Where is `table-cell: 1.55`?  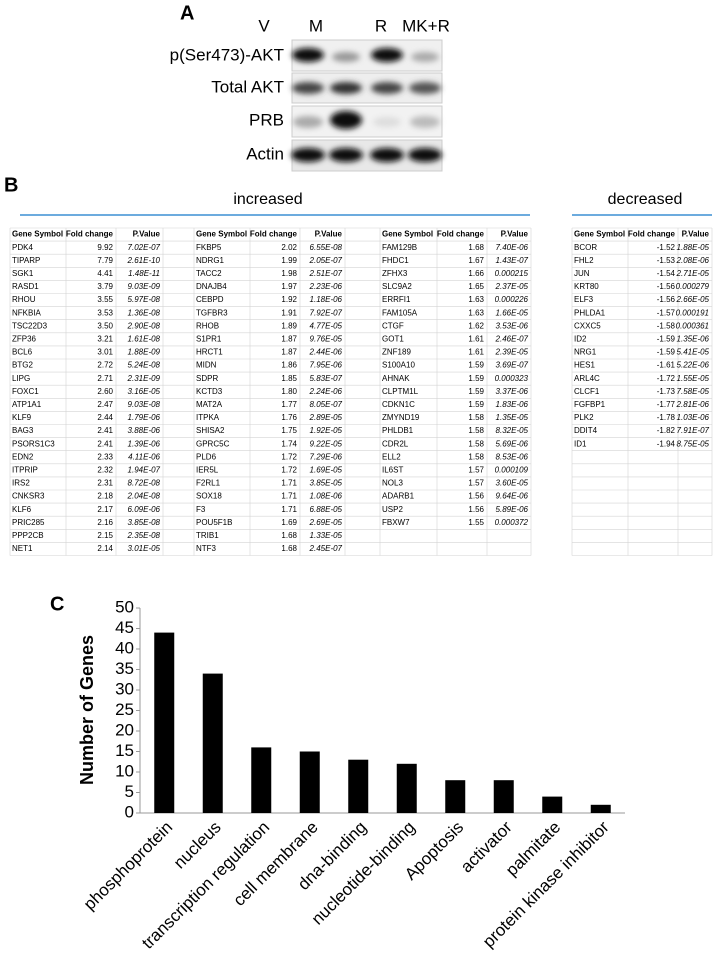 table-cell: 1.55 is located at coordinates (476, 522).